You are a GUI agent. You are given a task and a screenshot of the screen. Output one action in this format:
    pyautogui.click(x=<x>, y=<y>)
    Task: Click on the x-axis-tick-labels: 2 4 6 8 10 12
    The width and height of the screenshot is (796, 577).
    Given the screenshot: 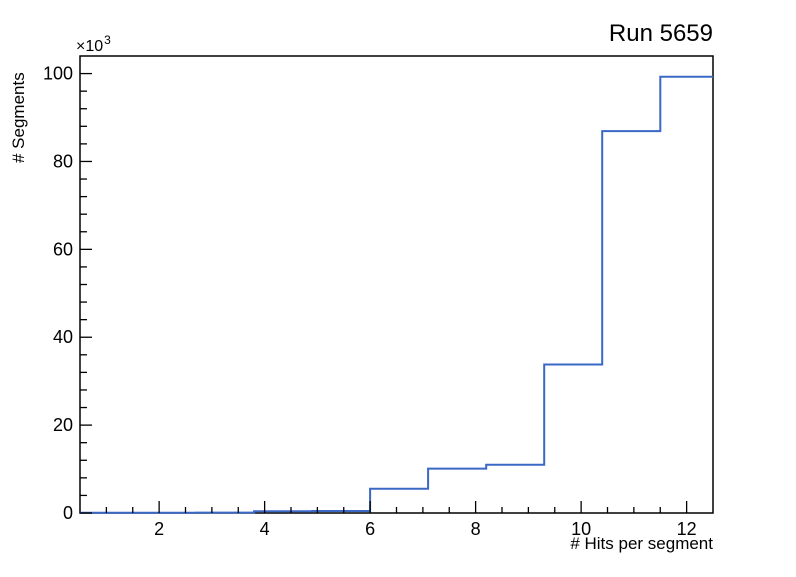 What is the action you would take?
    pyautogui.click(x=425, y=529)
    